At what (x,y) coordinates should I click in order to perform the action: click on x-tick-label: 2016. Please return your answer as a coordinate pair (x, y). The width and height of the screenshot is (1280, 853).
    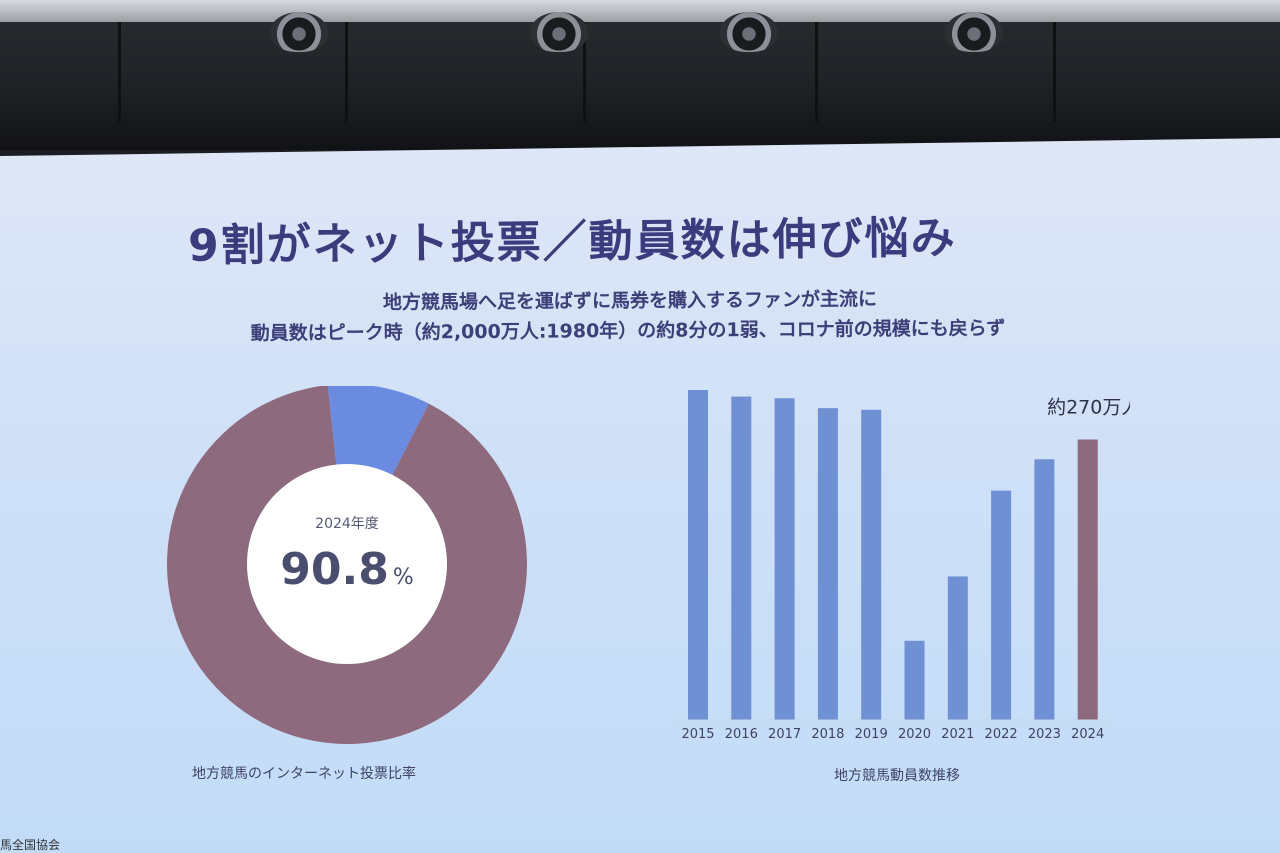
    Looking at the image, I should click on (741, 734).